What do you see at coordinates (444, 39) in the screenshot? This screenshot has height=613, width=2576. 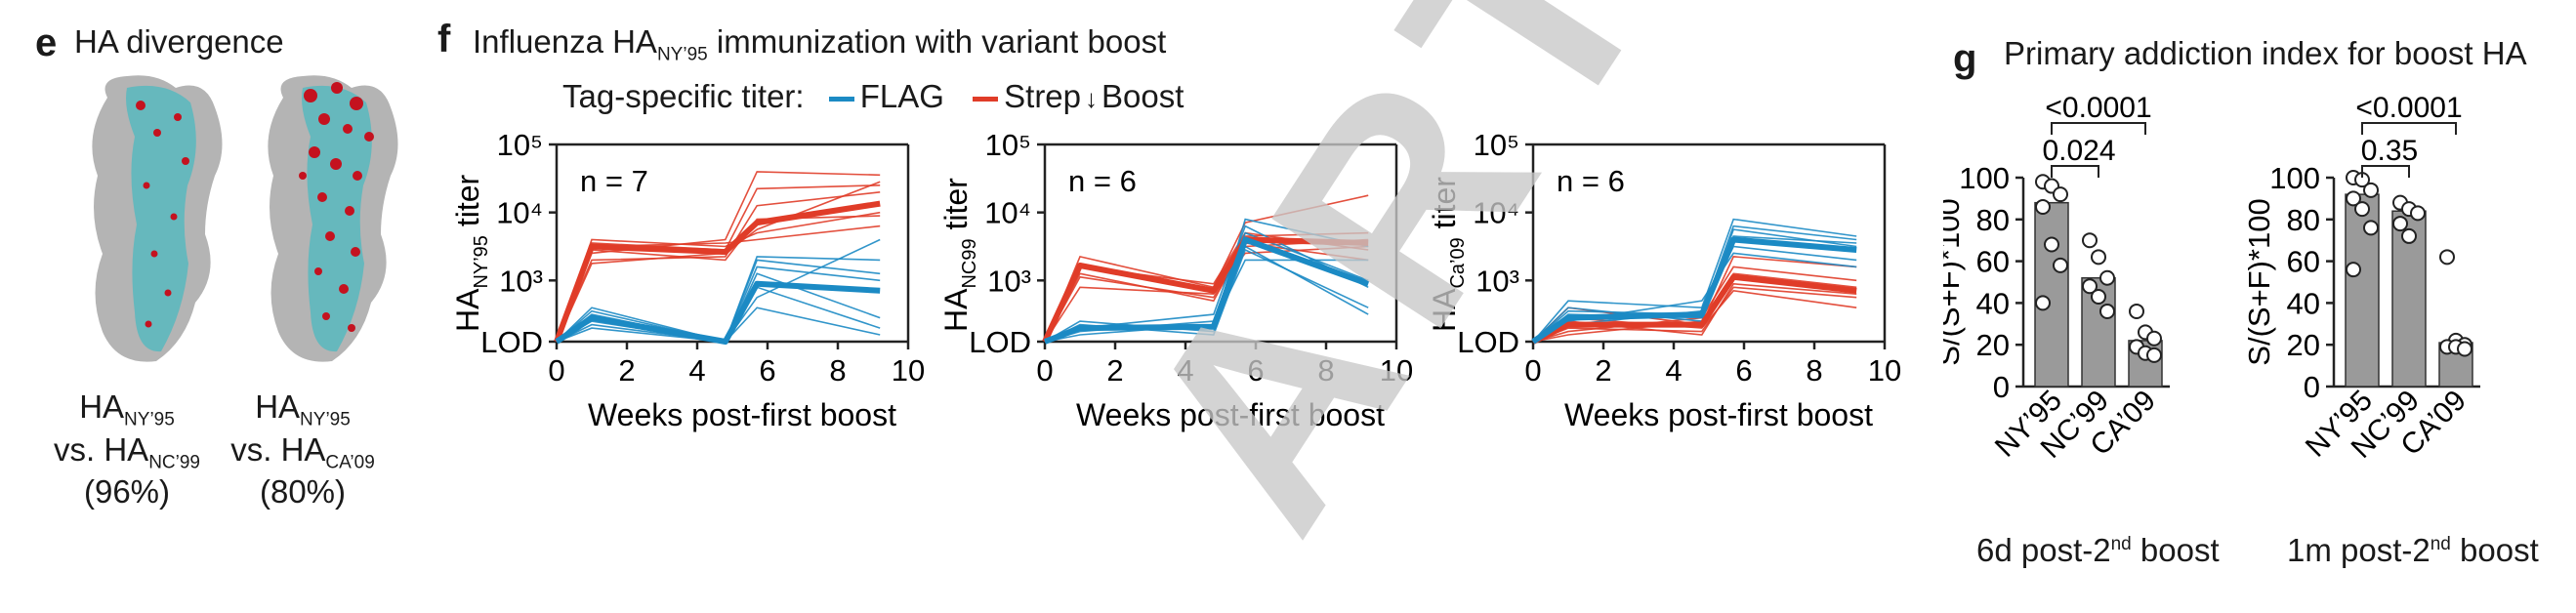 I see `panel-f-letter: f` at bounding box center [444, 39].